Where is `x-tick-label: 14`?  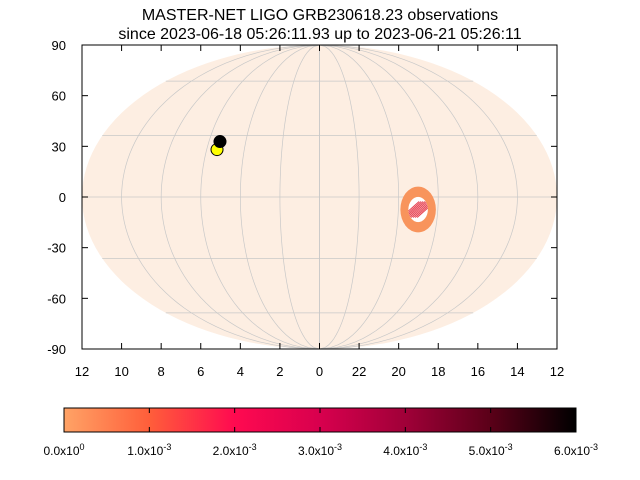 x-tick-label: 14 is located at coordinates (517, 371).